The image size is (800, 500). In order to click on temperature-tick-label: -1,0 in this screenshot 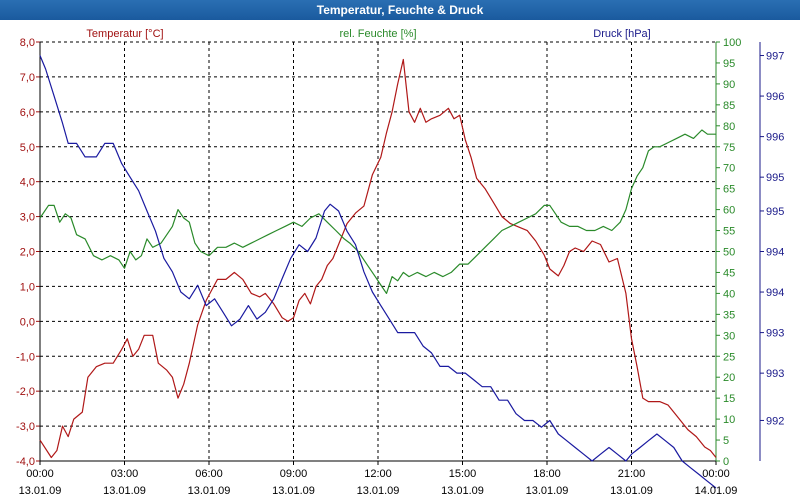, I will do `click(25, 357)`.